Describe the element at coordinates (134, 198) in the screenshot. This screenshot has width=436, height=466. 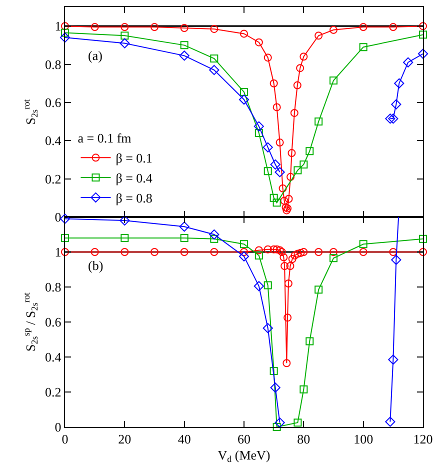
I see `legend-label: β = 0.8` at that location.